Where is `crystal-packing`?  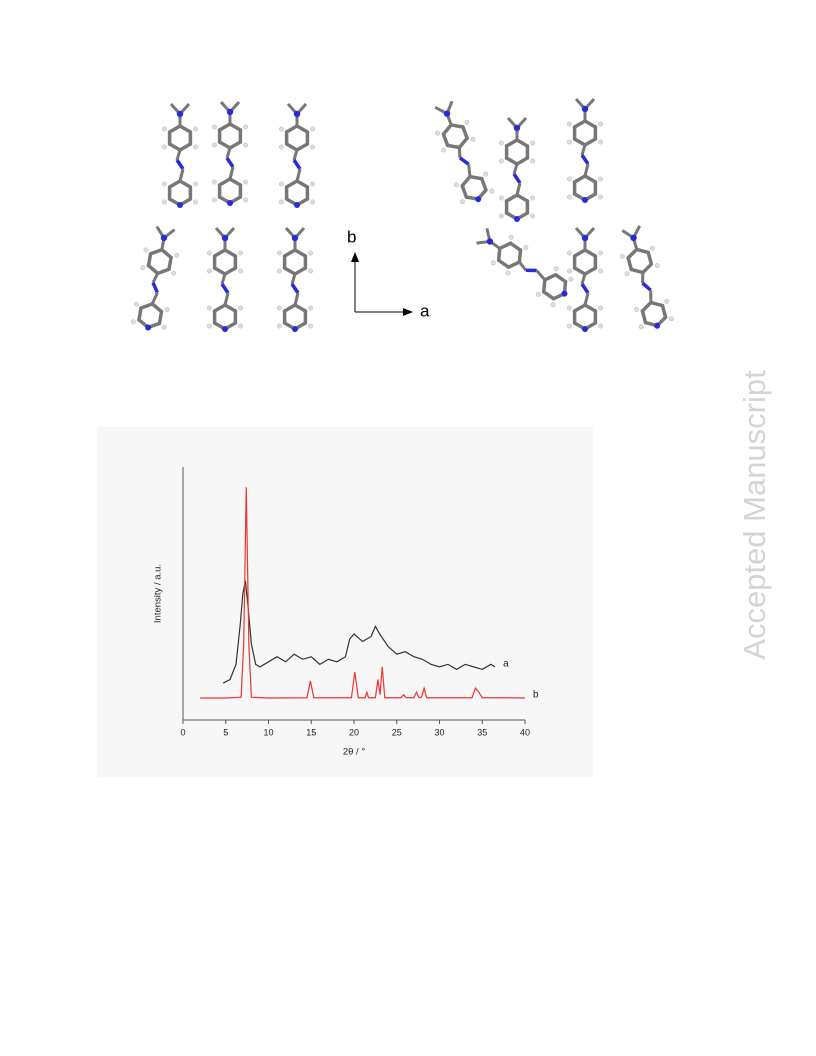
crystal-packing is located at coordinates (402, 214).